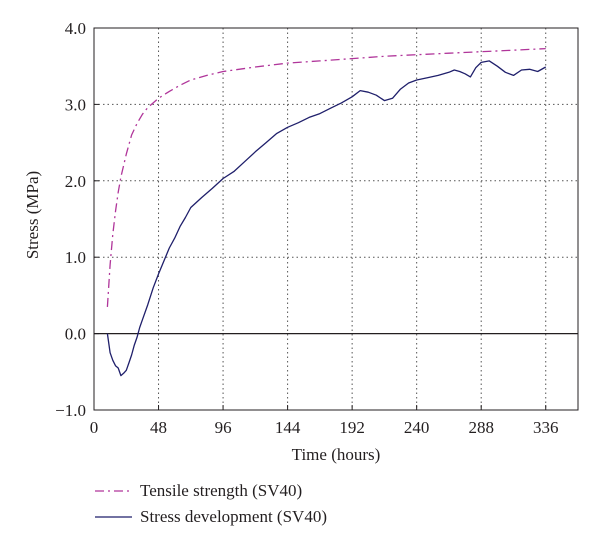  I want to click on x-tick-label: 192, so click(352, 427).